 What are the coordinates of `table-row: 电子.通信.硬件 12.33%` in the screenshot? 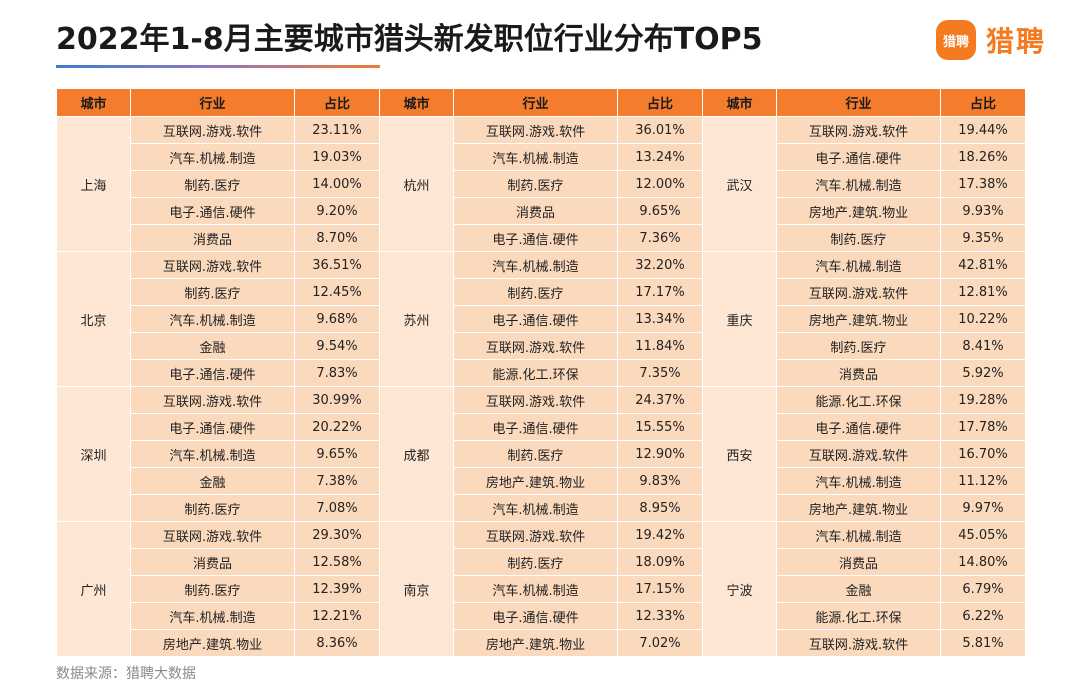 It's located at (541, 616).